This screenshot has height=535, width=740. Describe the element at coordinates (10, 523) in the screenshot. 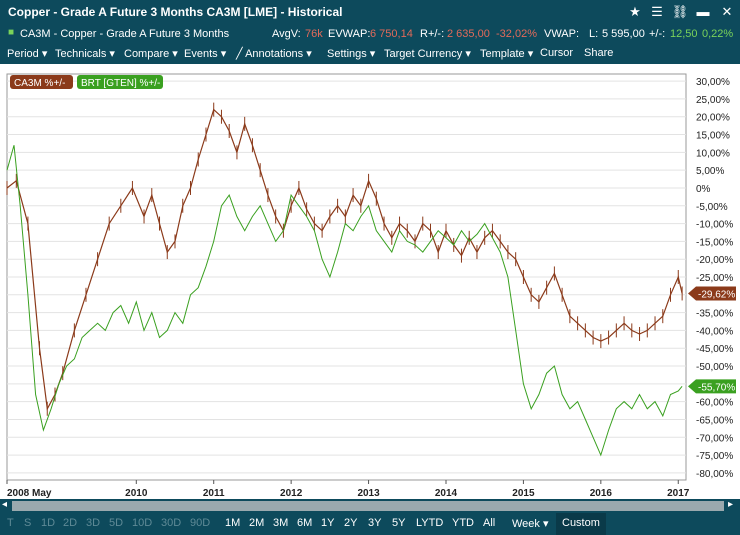

I see `period-t: T` at that location.